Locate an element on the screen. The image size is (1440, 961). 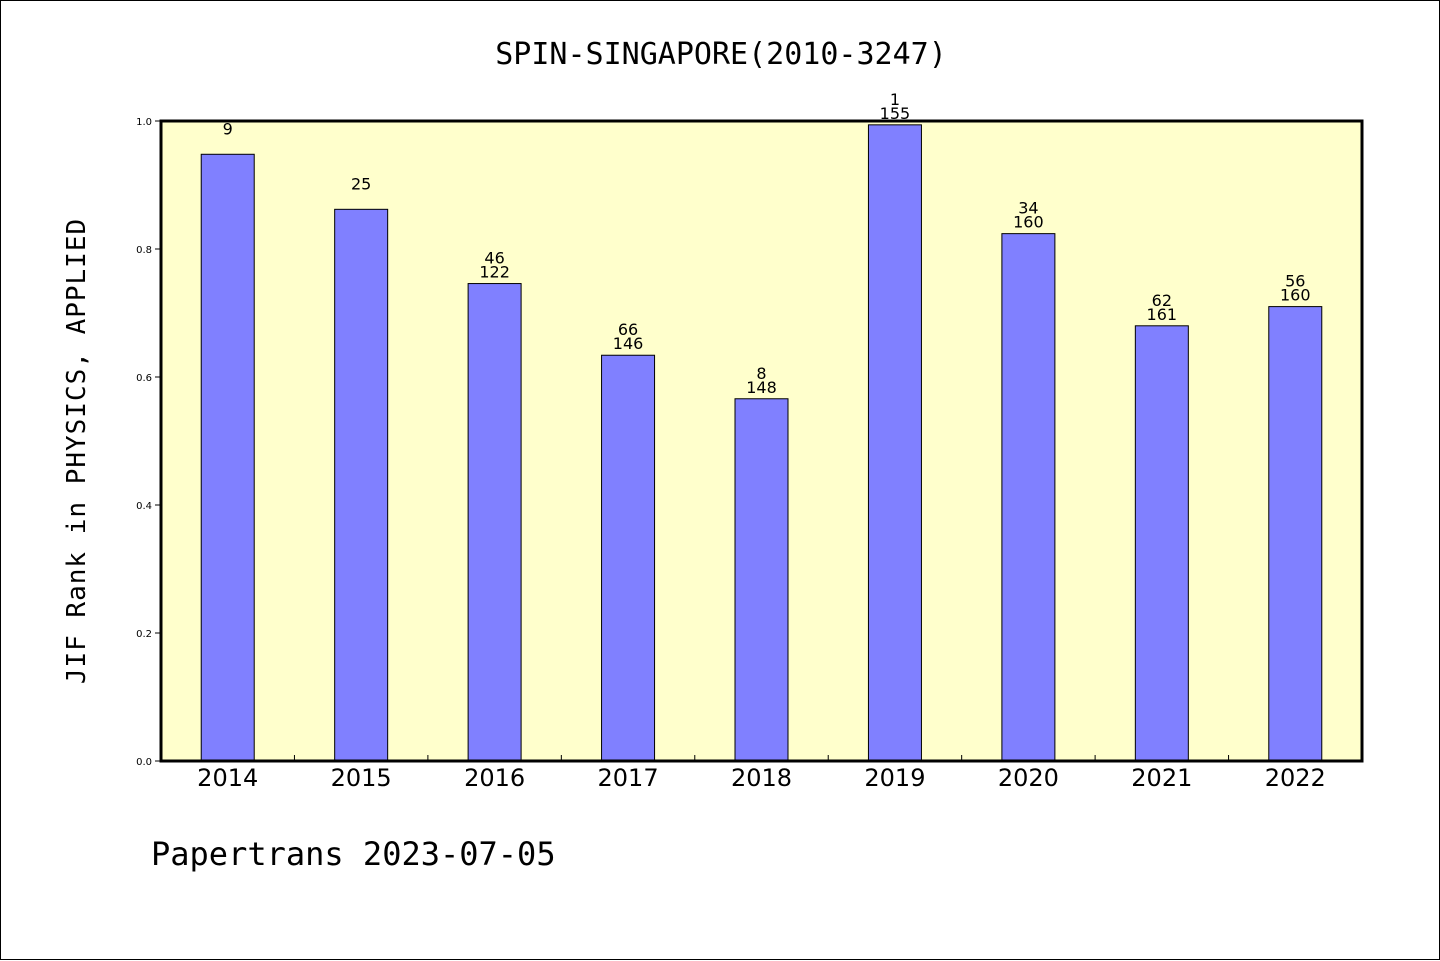
y-tick-label: 0.4 is located at coordinates (144, 506).